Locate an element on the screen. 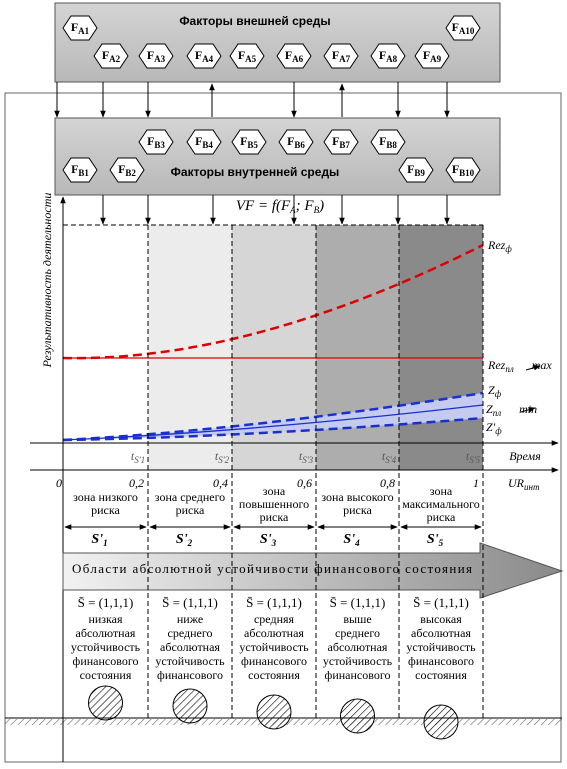  zone-label: повышенного is located at coordinates (274, 504).